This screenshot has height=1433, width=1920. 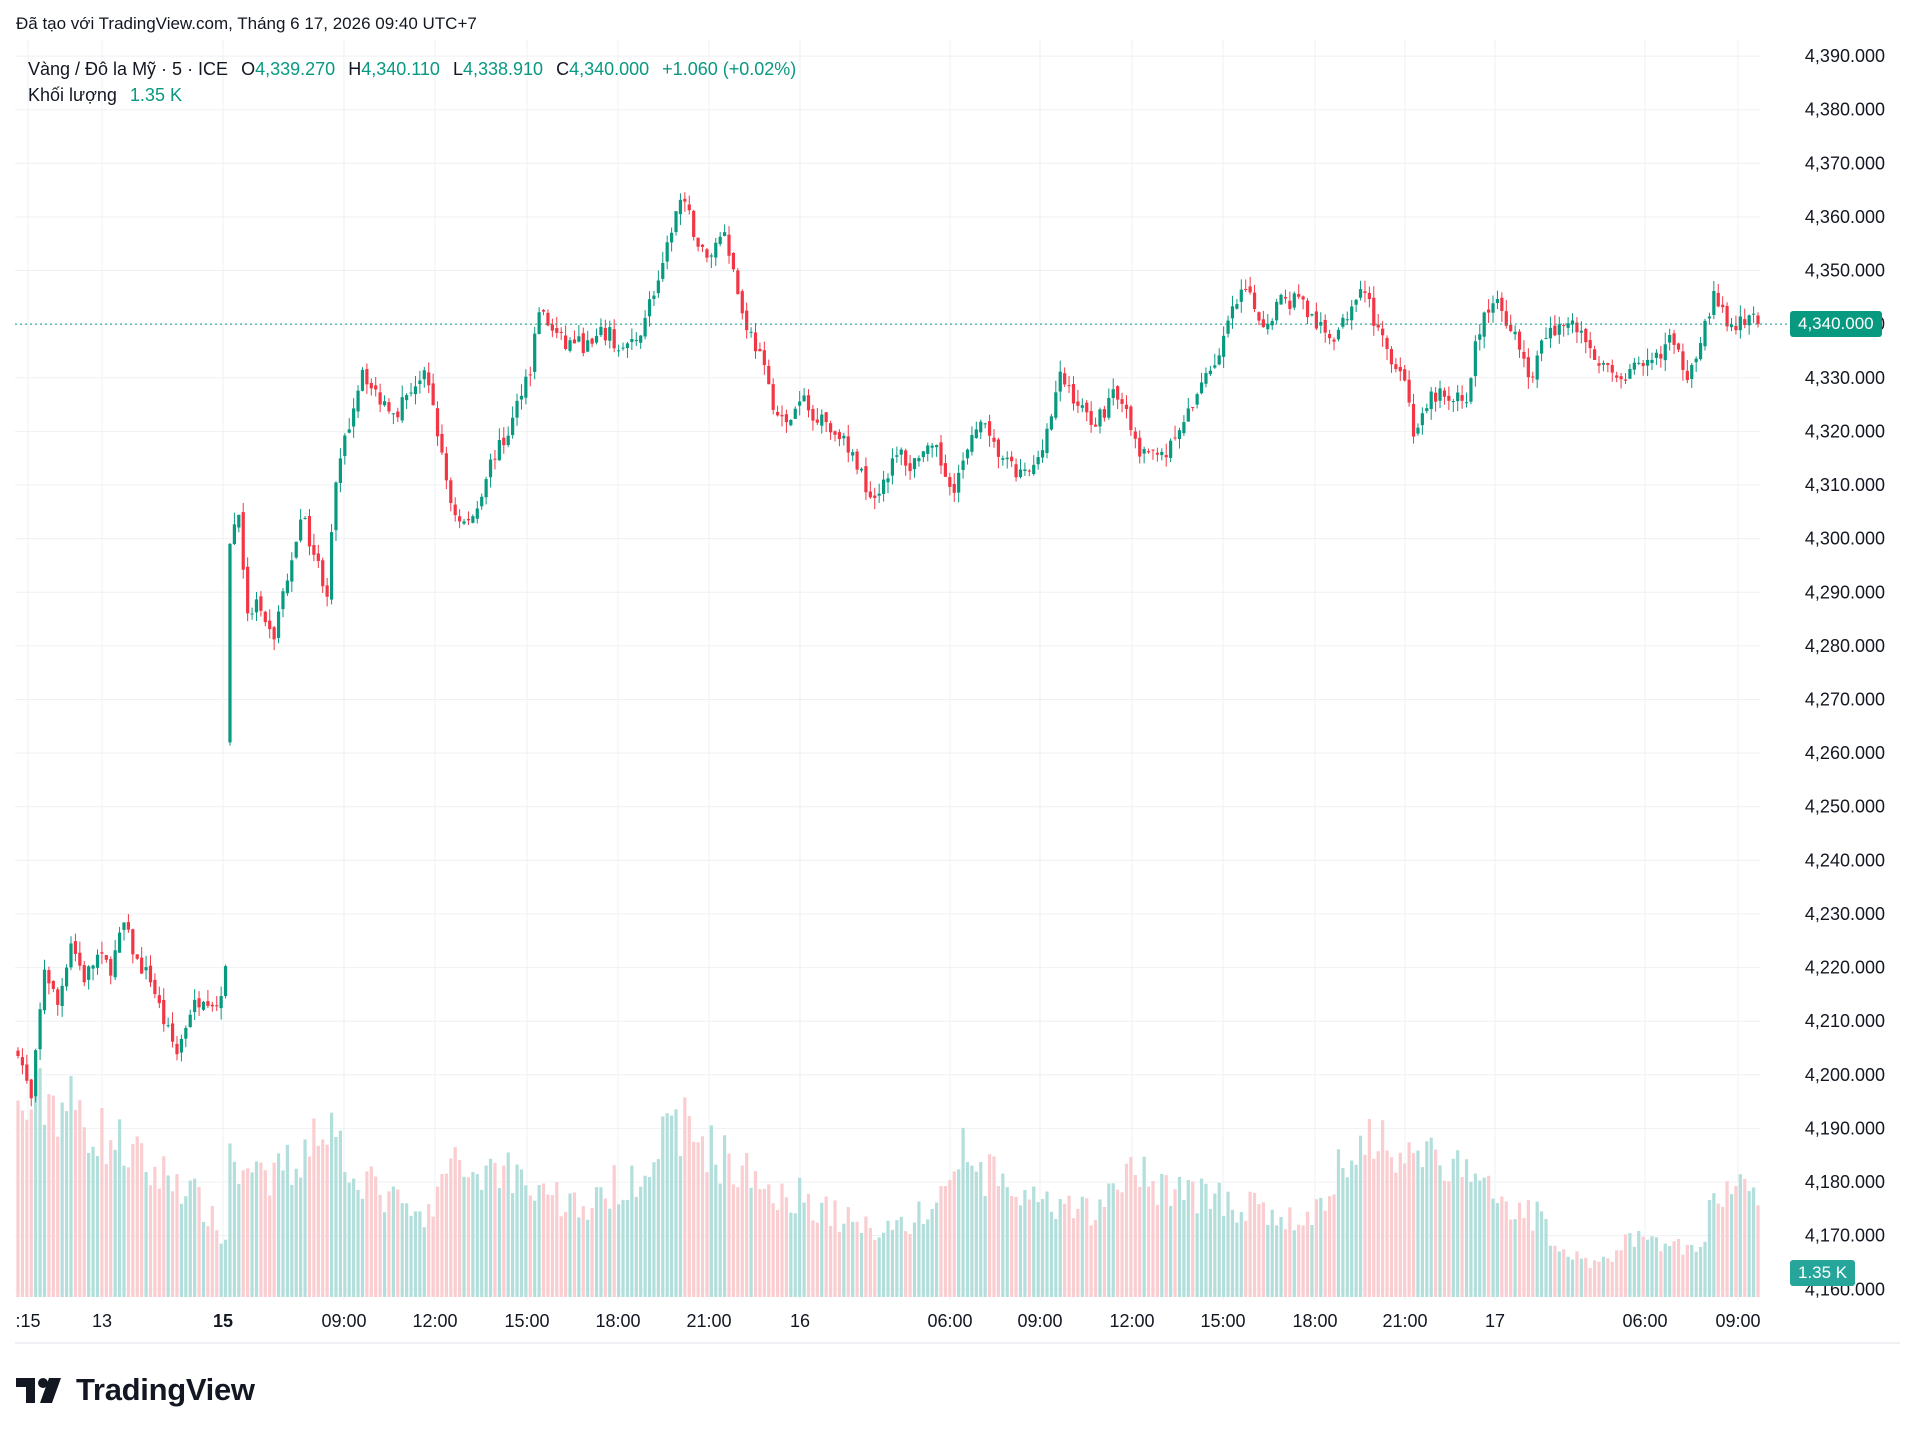 I want to click on price-tick-label: 4,270.000, so click(x=1845, y=699).